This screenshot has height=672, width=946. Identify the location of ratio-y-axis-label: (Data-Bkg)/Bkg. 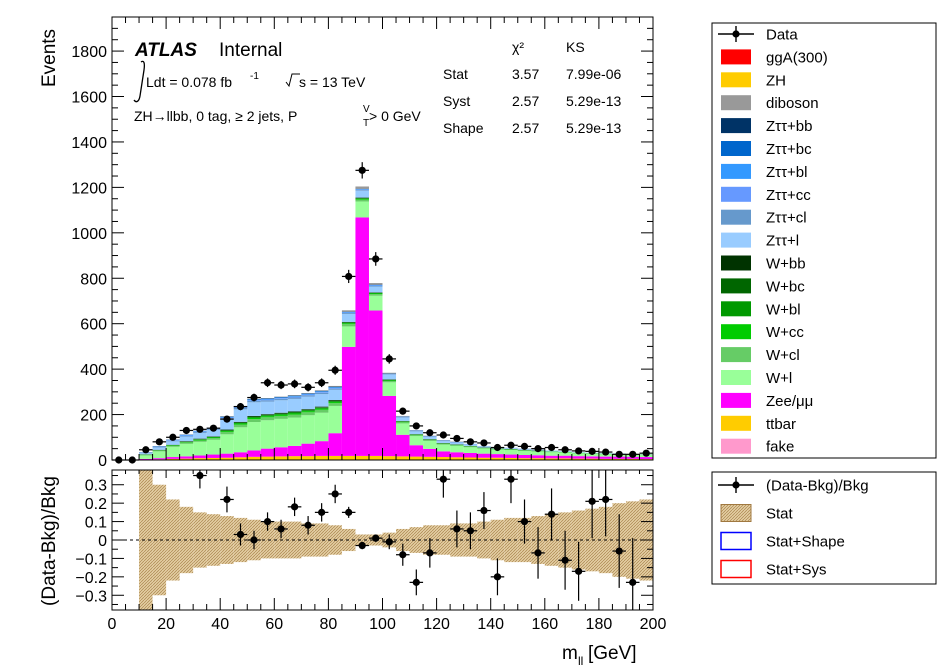
(49, 541).